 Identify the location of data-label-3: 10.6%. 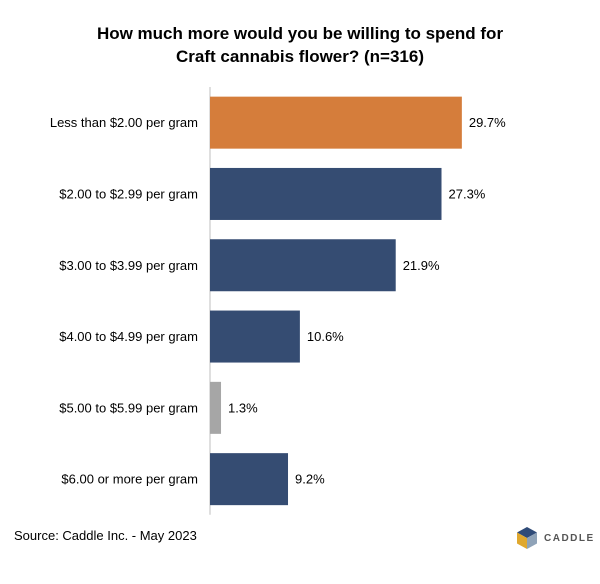
(325, 336).